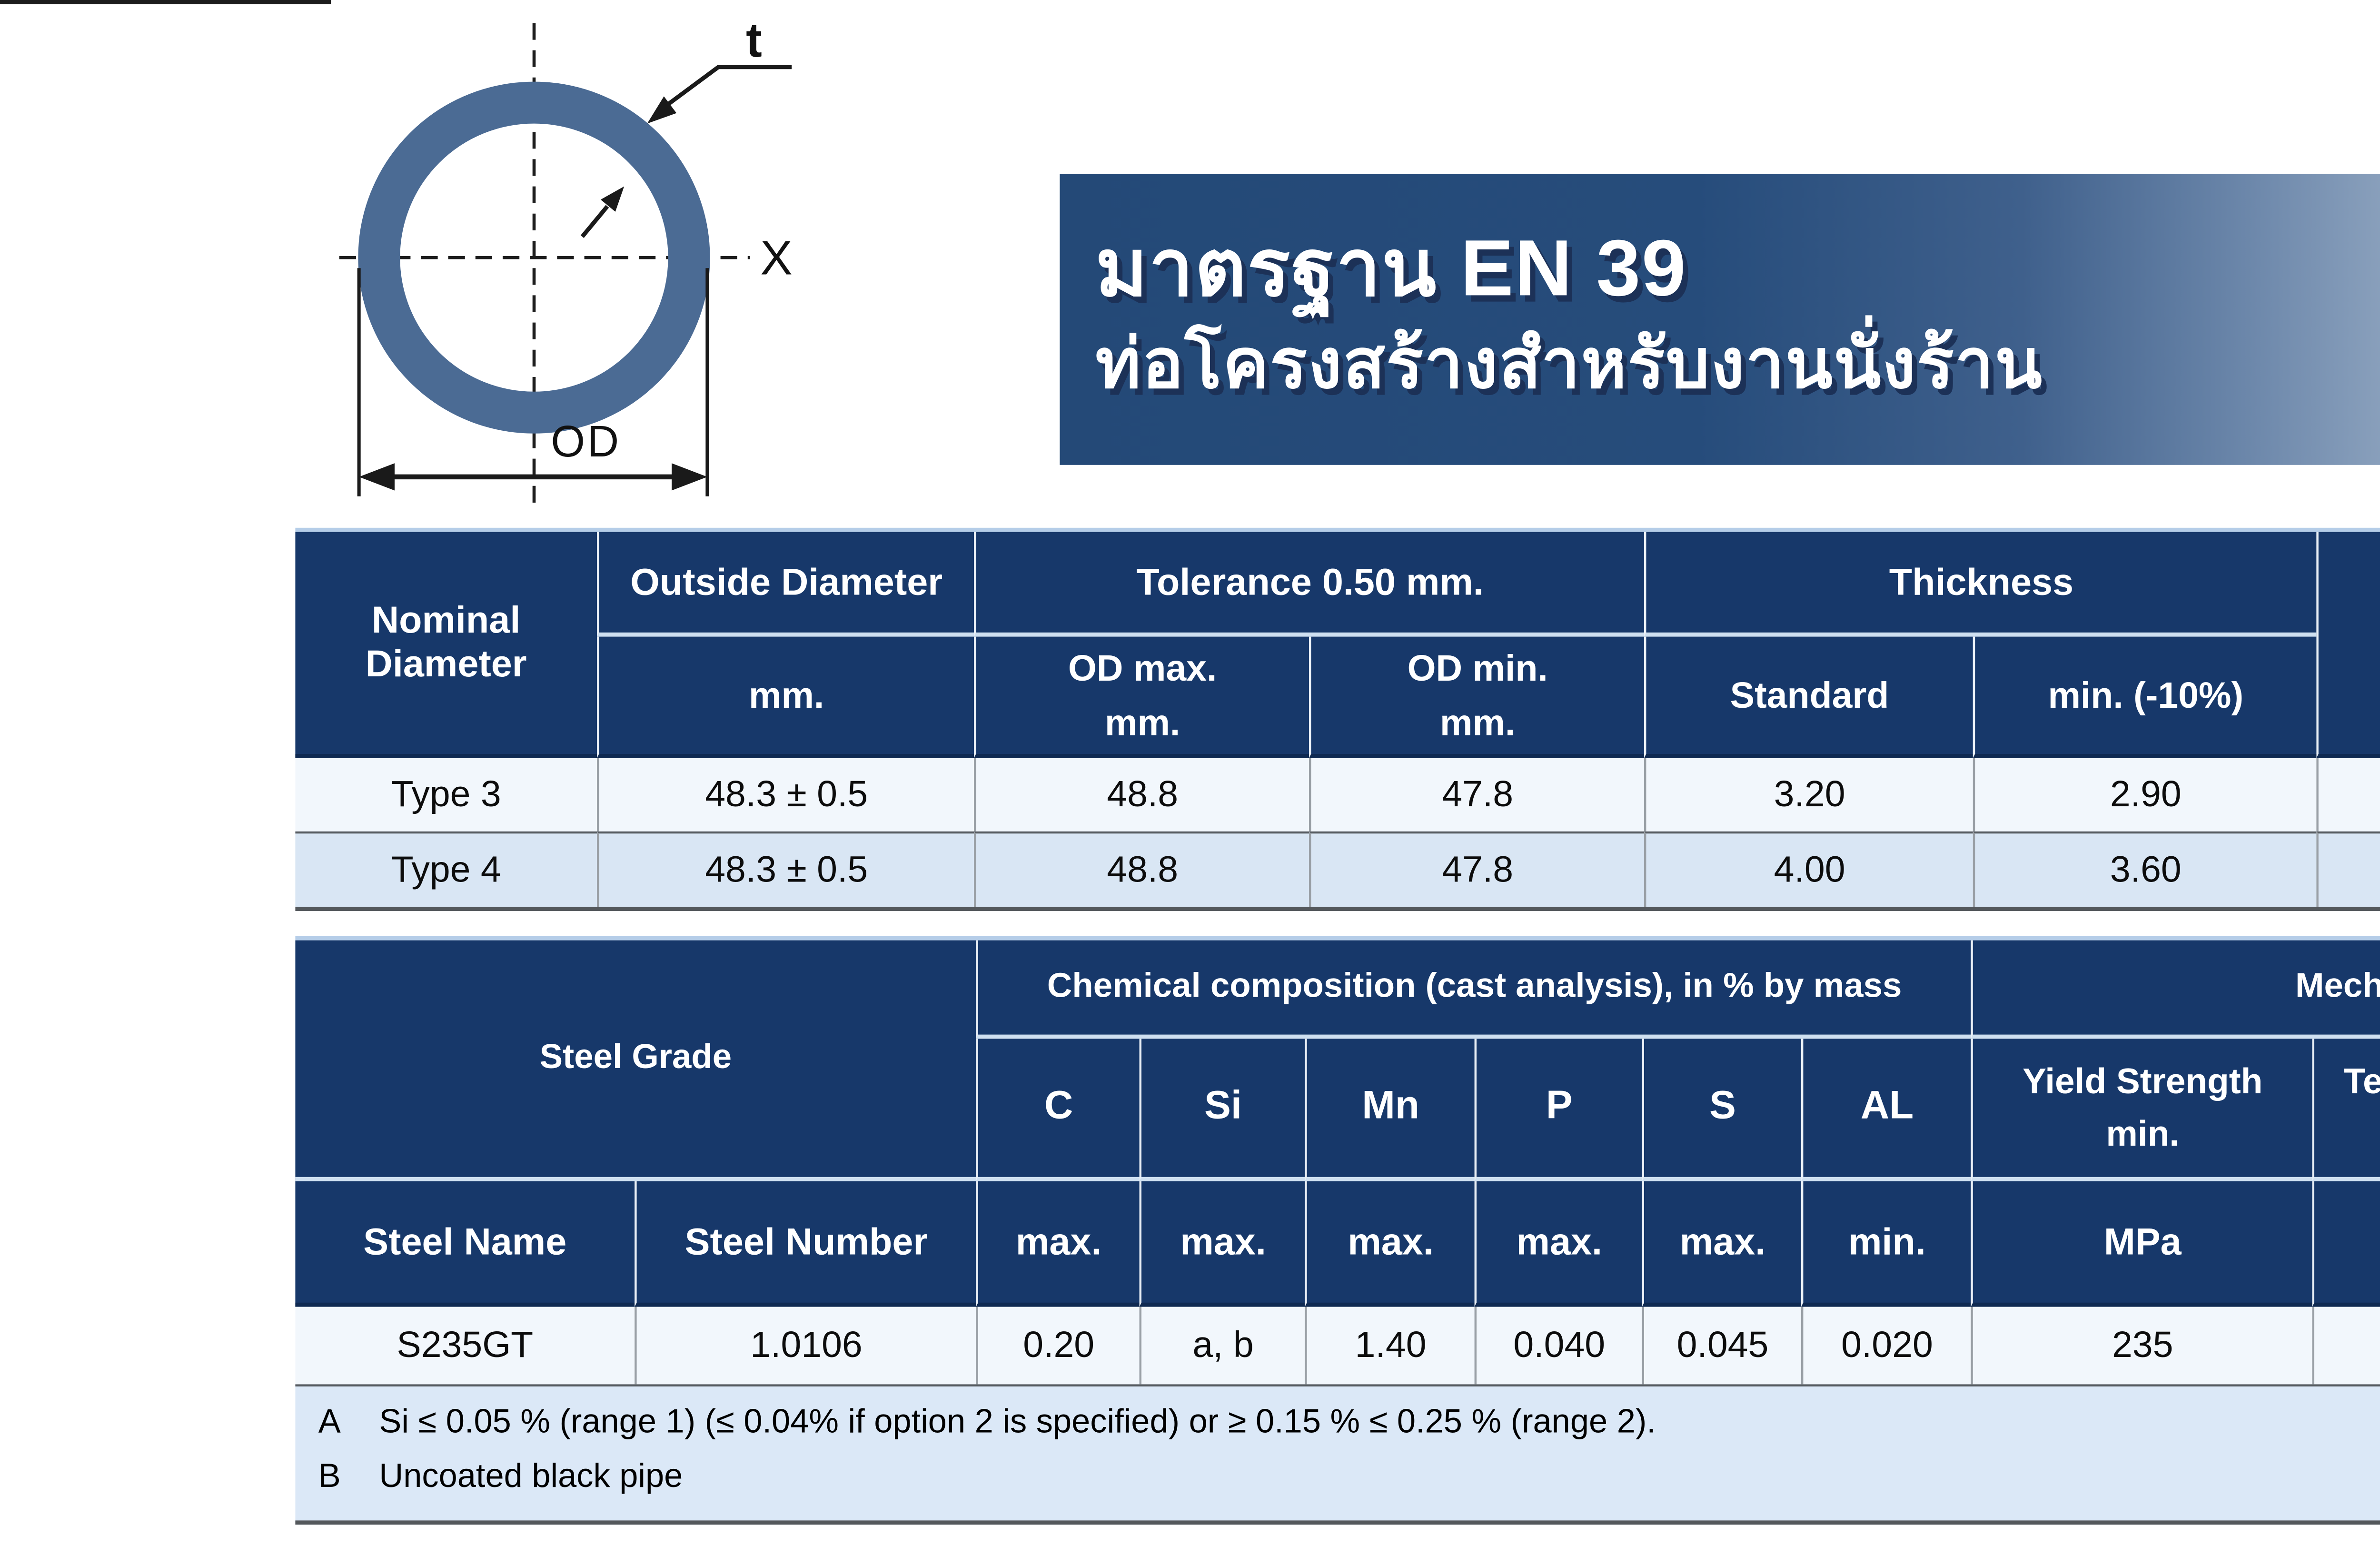  What do you see at coordinates (446, 869) in the screenshot?
I see `data-cell: Type 4` at bounding box center [446, 869].